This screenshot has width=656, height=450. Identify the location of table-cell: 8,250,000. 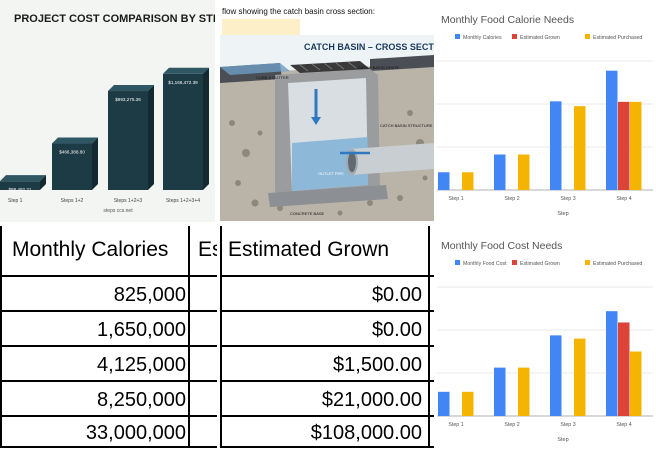
(141, 400).